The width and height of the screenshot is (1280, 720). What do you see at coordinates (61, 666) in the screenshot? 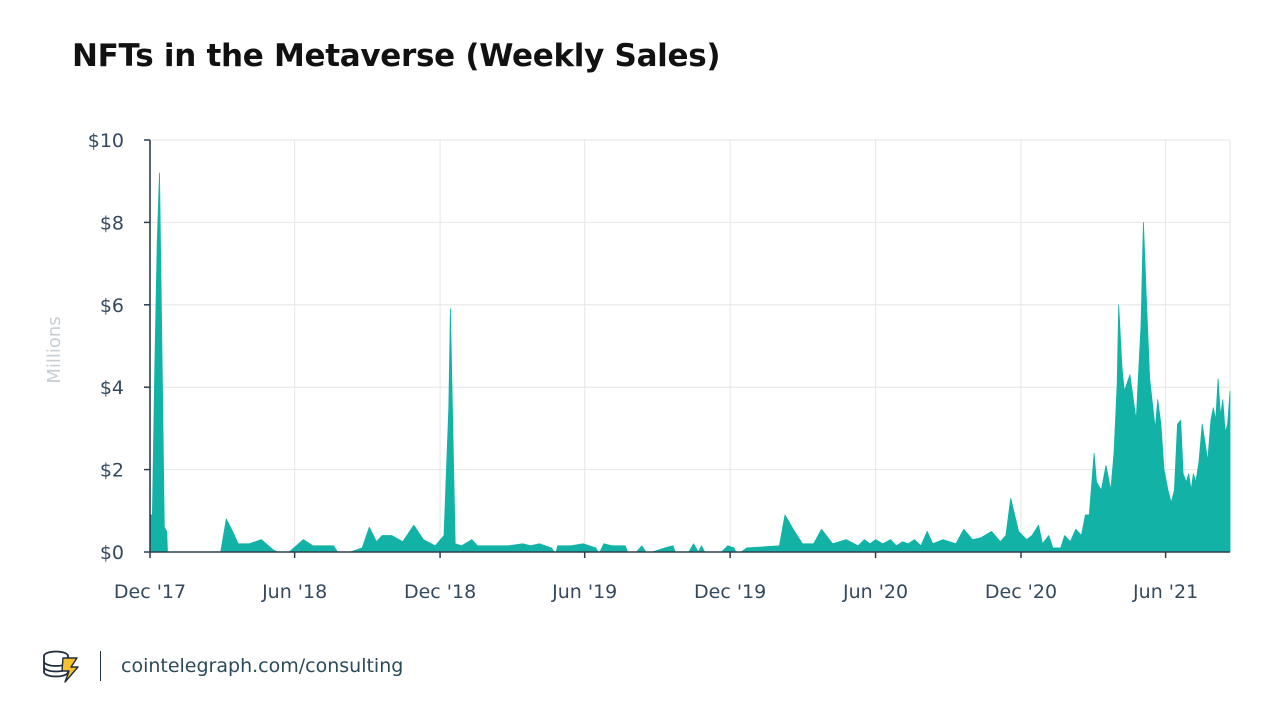
I see `cointelegraph-coins-logo-icon` at bounding box center [61, 666].